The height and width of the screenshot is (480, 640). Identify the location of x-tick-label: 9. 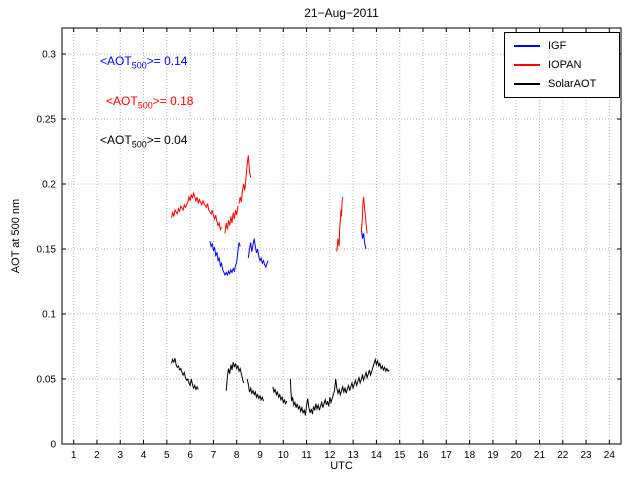
(260, 455).